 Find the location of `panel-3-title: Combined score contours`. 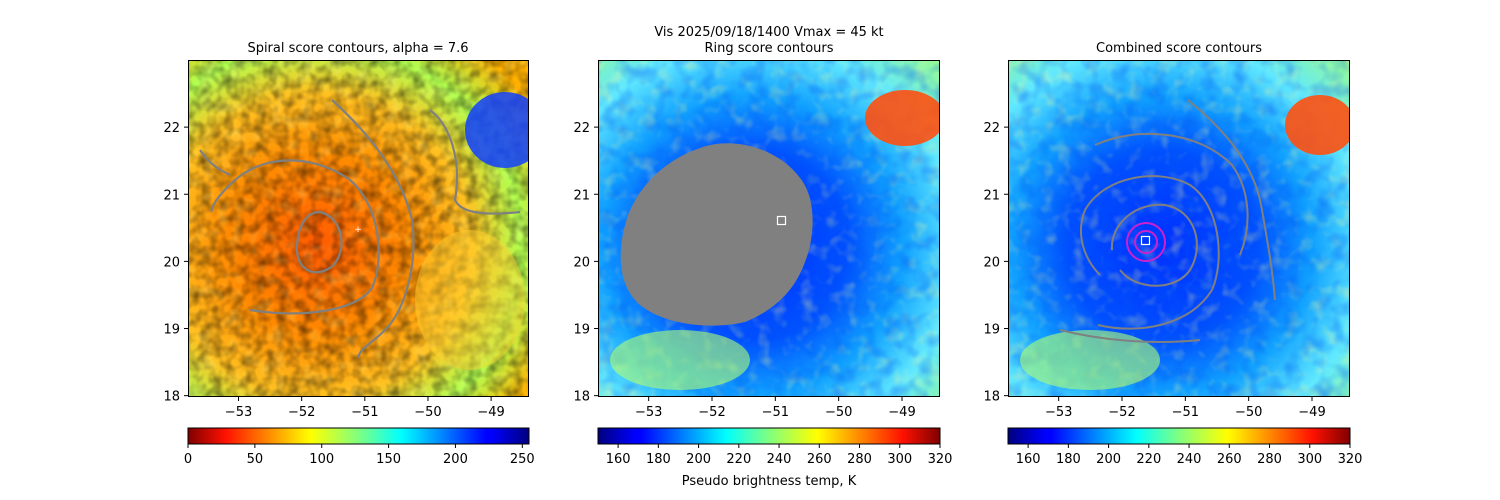

panel-3-title: Combined score contours is located at coordinates (1179, 48).